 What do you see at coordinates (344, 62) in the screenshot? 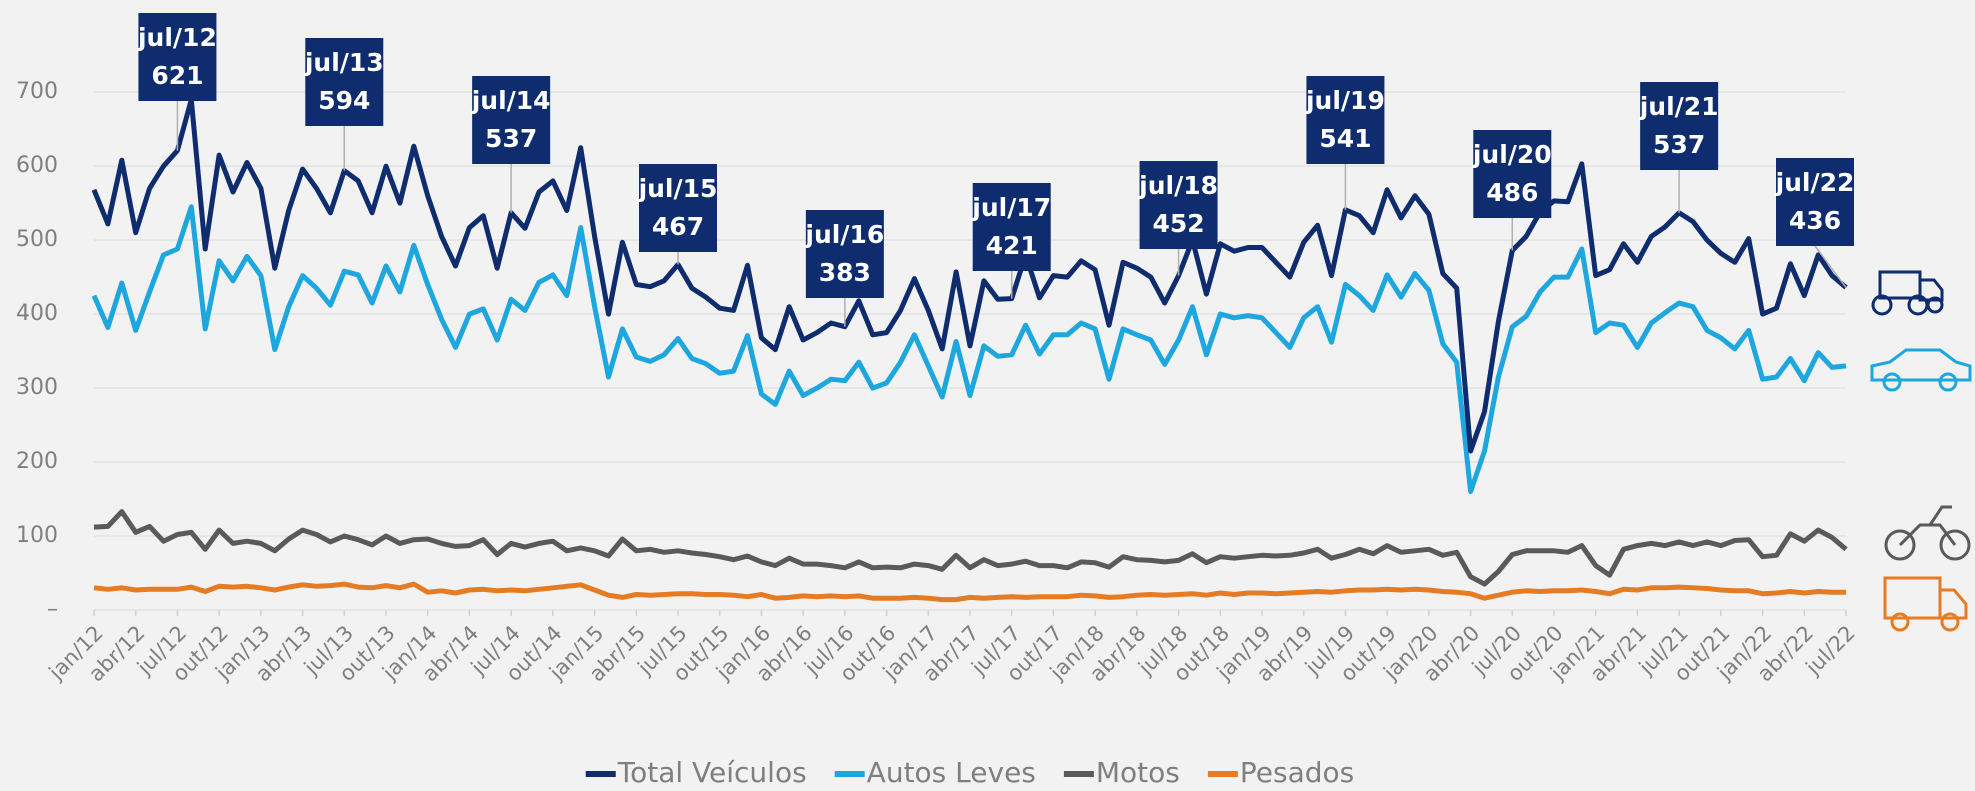
I see `annotation-label: jul/13` at bounding box center [344, 62].